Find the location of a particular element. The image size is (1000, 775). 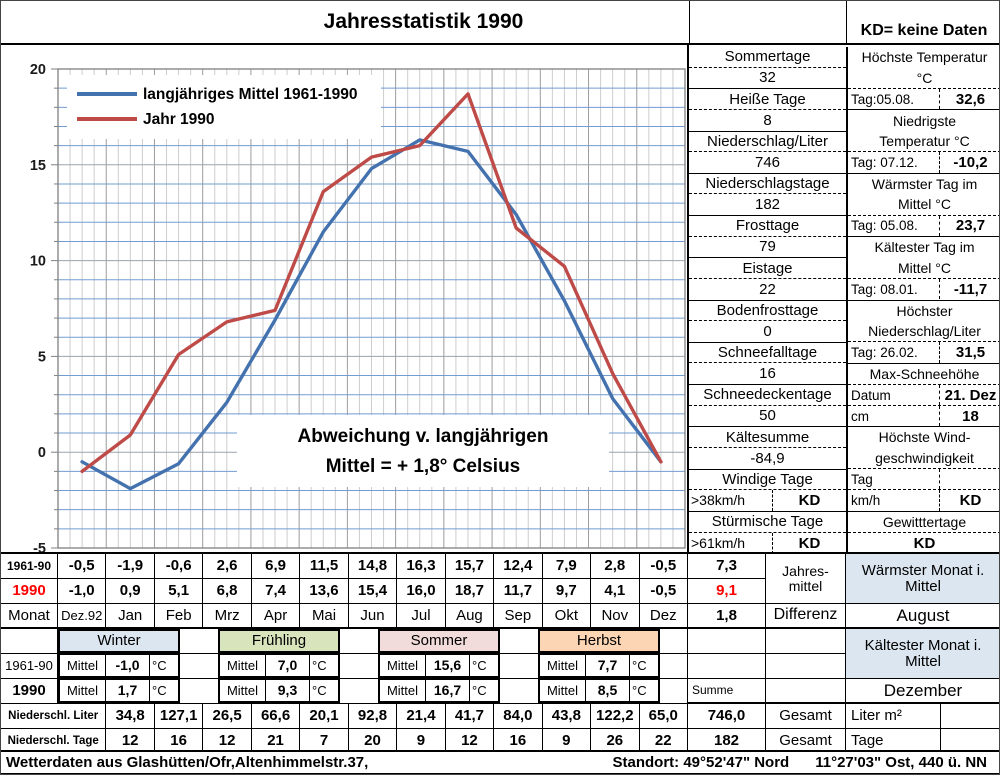

mean-month-value: 11,5 is located at coordinates (324, 566).